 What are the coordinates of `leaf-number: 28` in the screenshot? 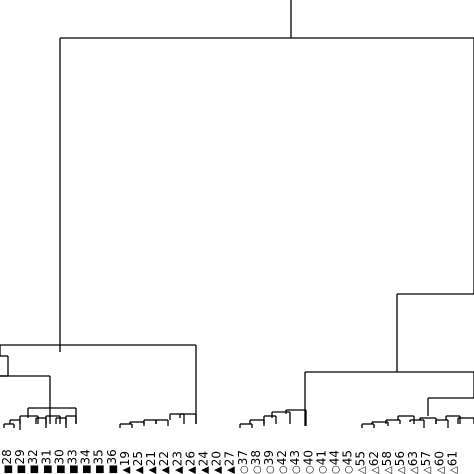 It's located at (7, 456).